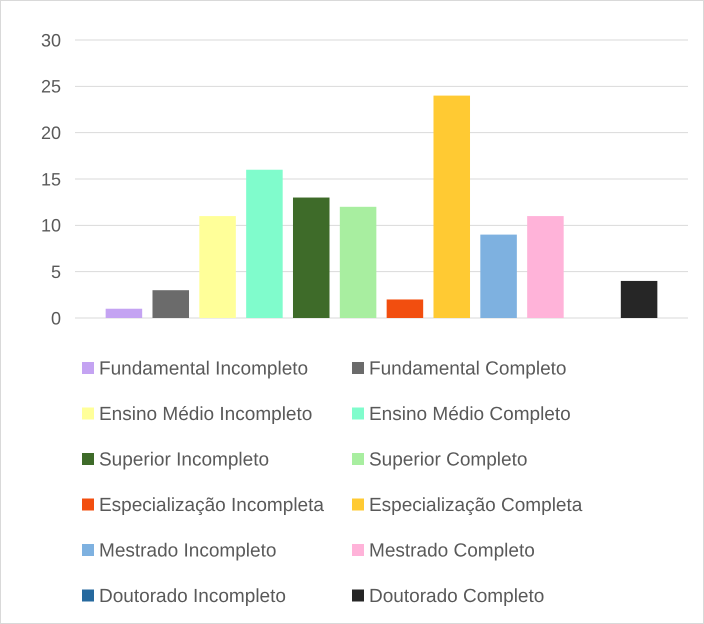 The width and height of the screenshot is (704, 624). Describe the element at coordinates (50, 40) in the screenshot. I see `y-tick-label: 30` at that location.